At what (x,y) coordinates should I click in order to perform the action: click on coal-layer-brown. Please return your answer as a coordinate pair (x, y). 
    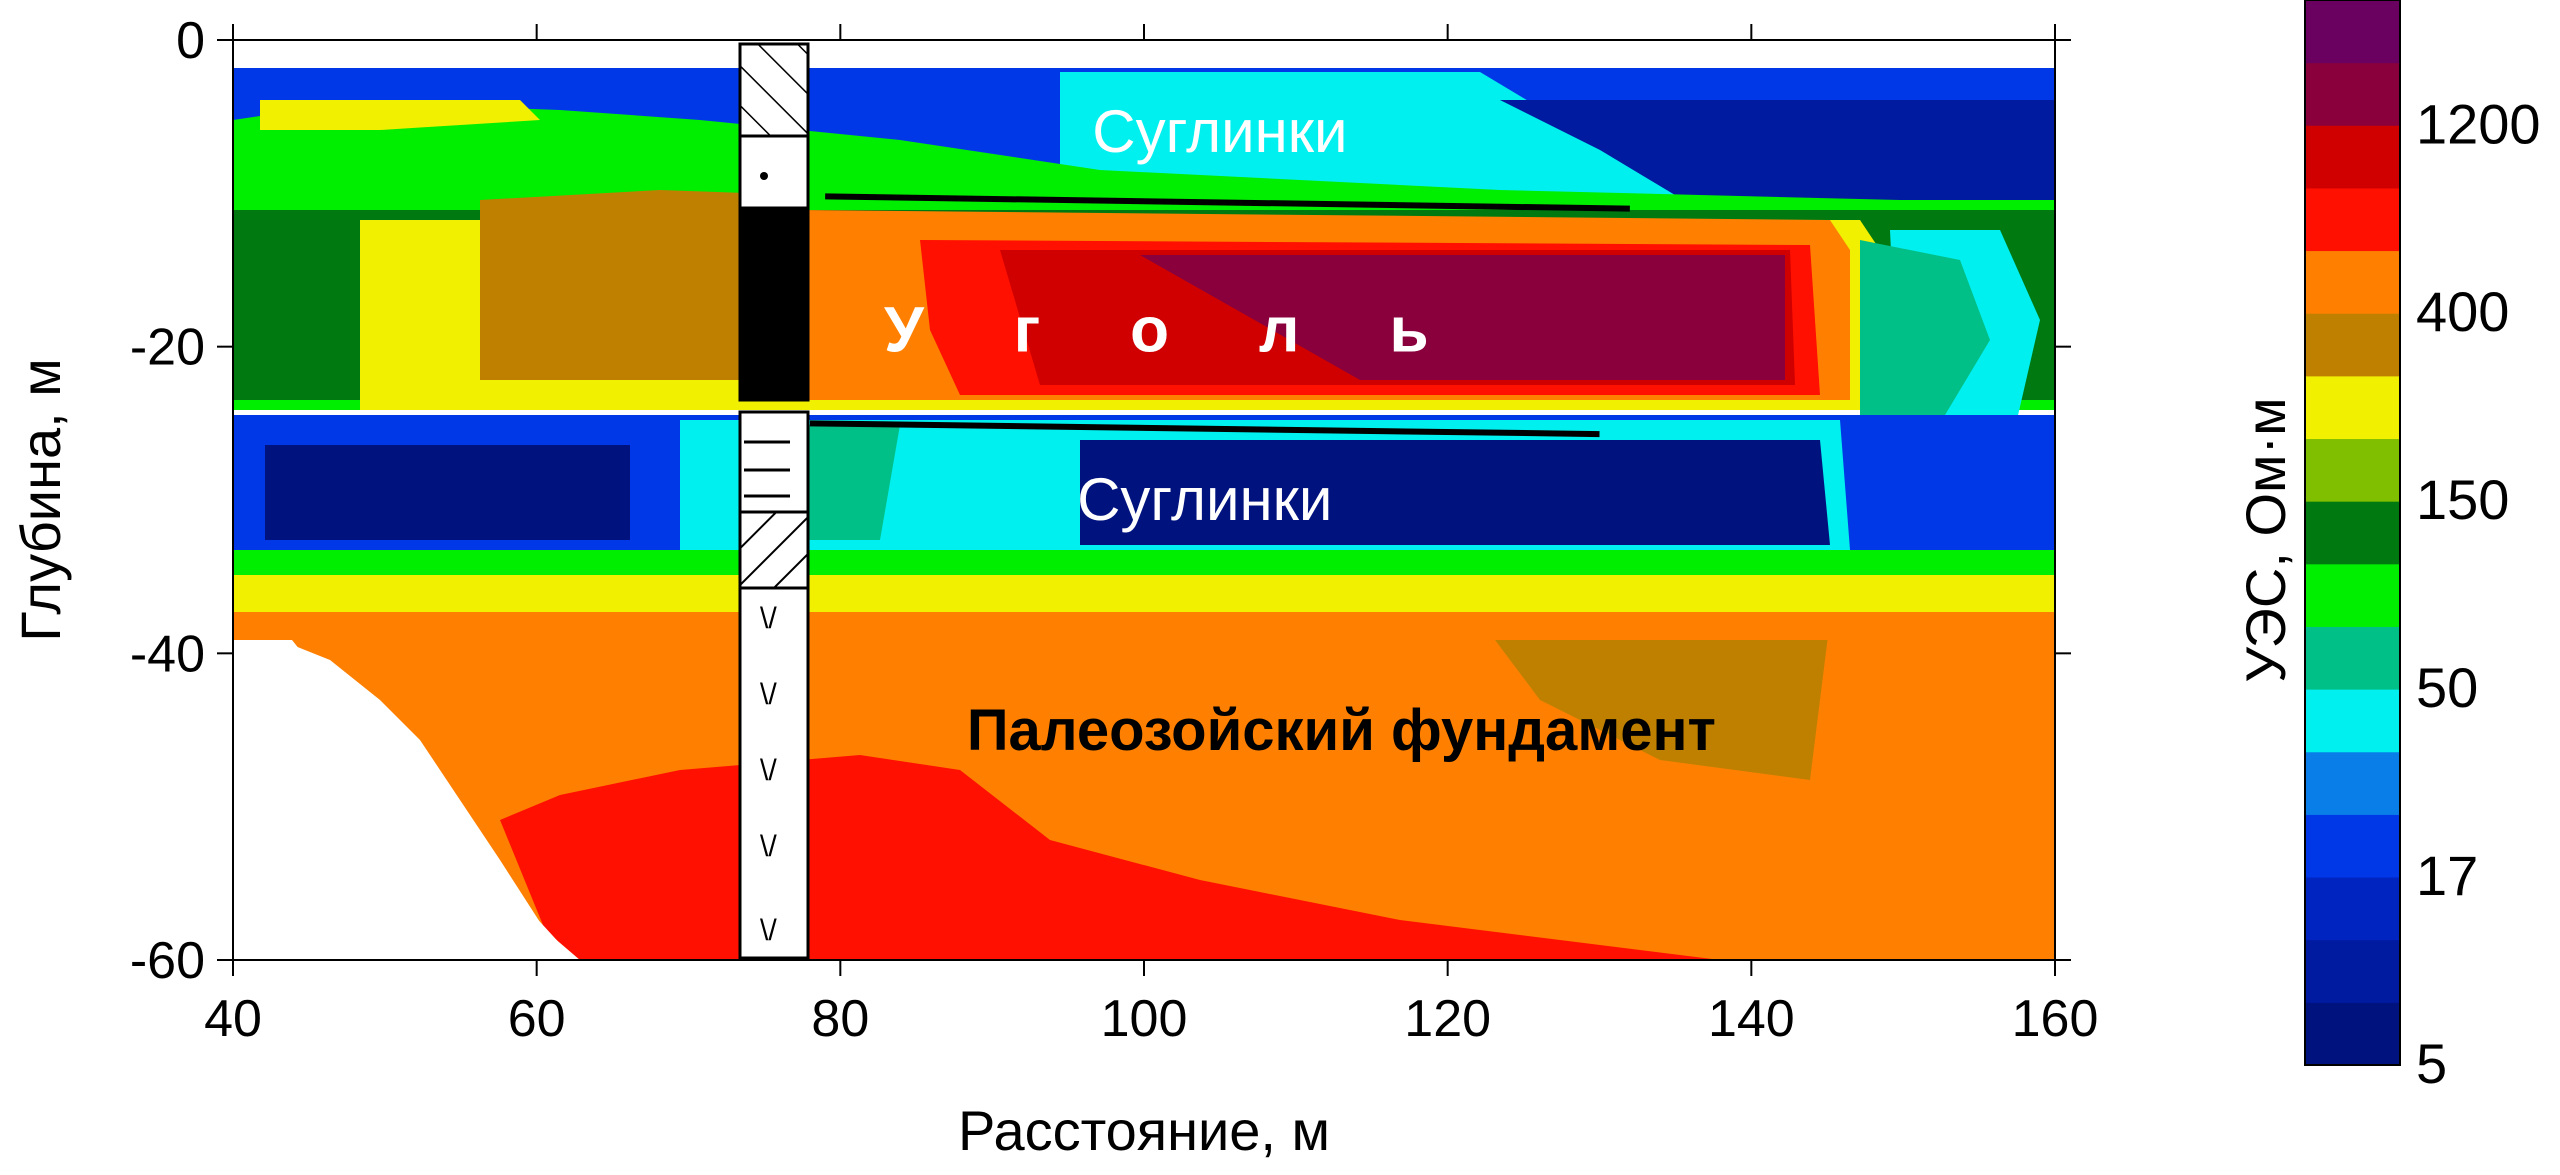
    Looking at the image, I should click on (640, 285).